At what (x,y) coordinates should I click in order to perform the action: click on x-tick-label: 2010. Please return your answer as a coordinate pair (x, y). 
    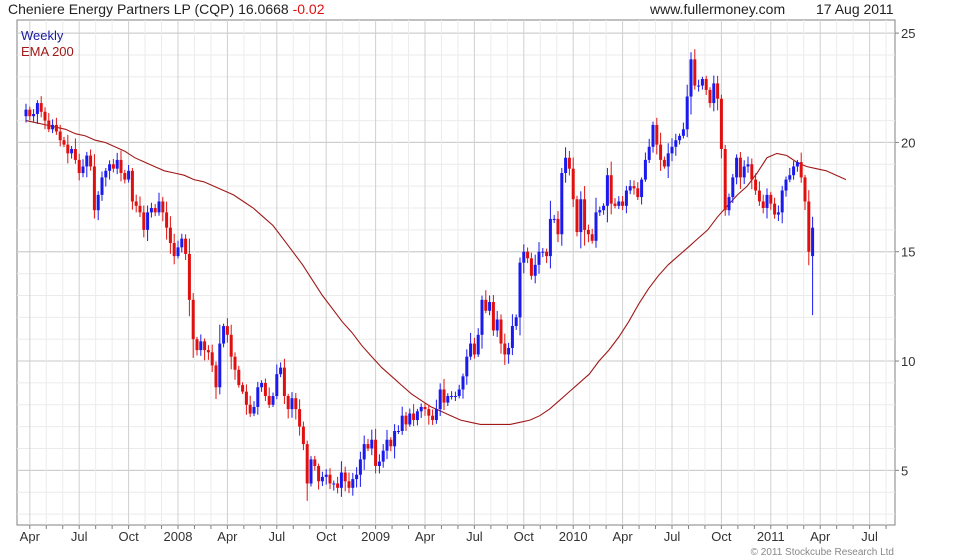
    Looking at the image, I should click on (573, 536).